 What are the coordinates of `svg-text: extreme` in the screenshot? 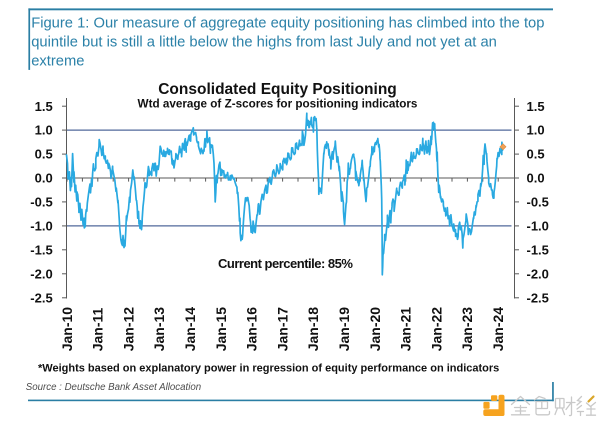 It's located at (57, 61).